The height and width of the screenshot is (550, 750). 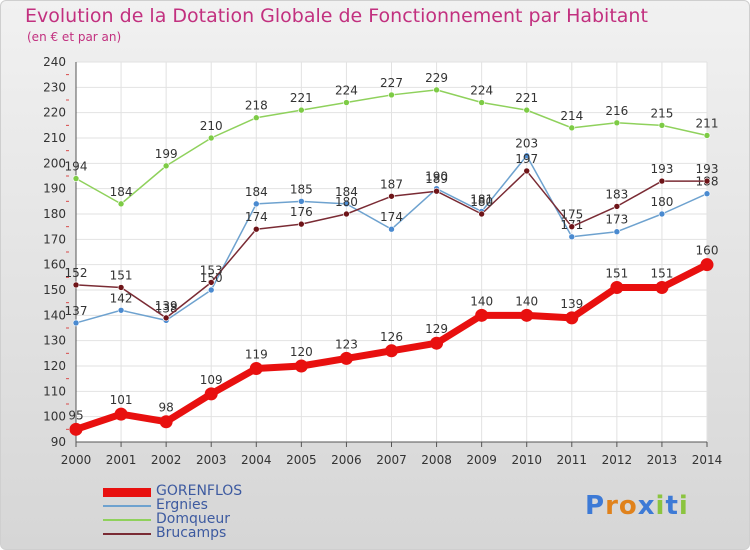 I want to click on data-label-brucamps: 180, so click(x=481, y=202).